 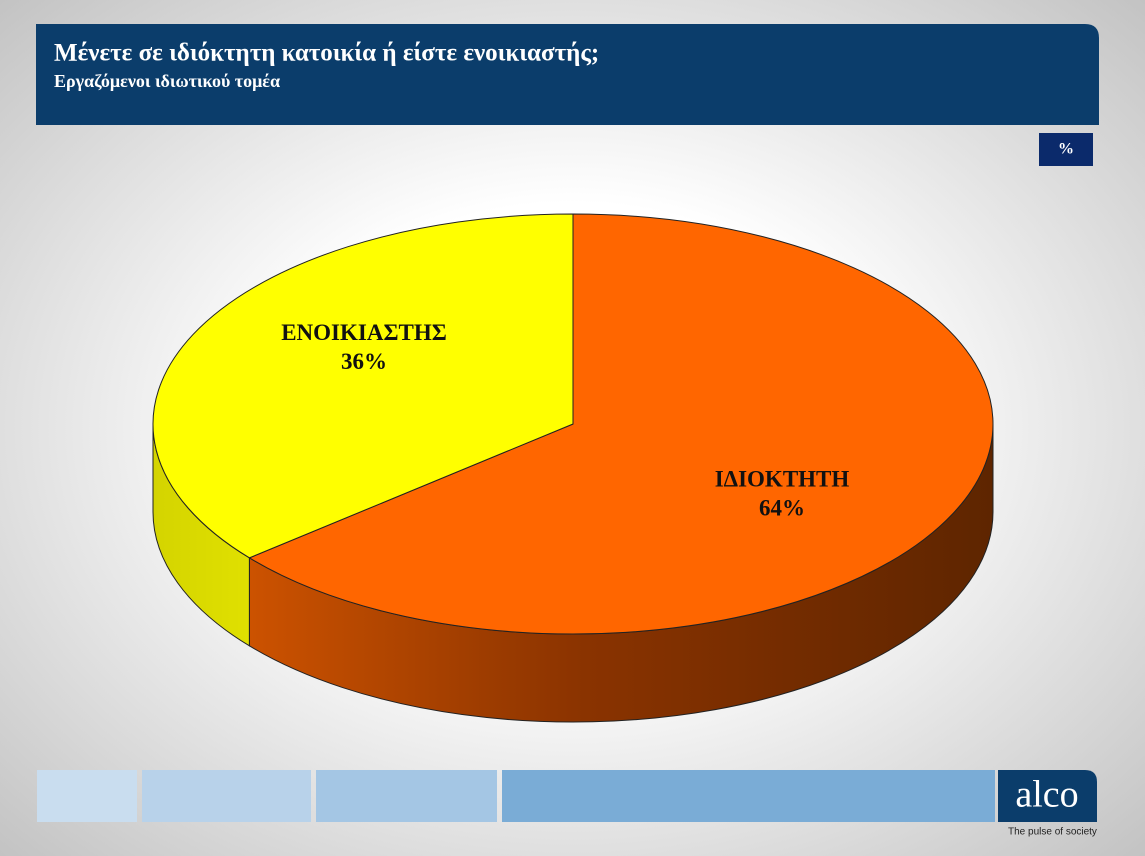 What do you see at coordinates (364, 361) in the screenshot?
I see `value-label: 36%` at bounding box center [364, 361].